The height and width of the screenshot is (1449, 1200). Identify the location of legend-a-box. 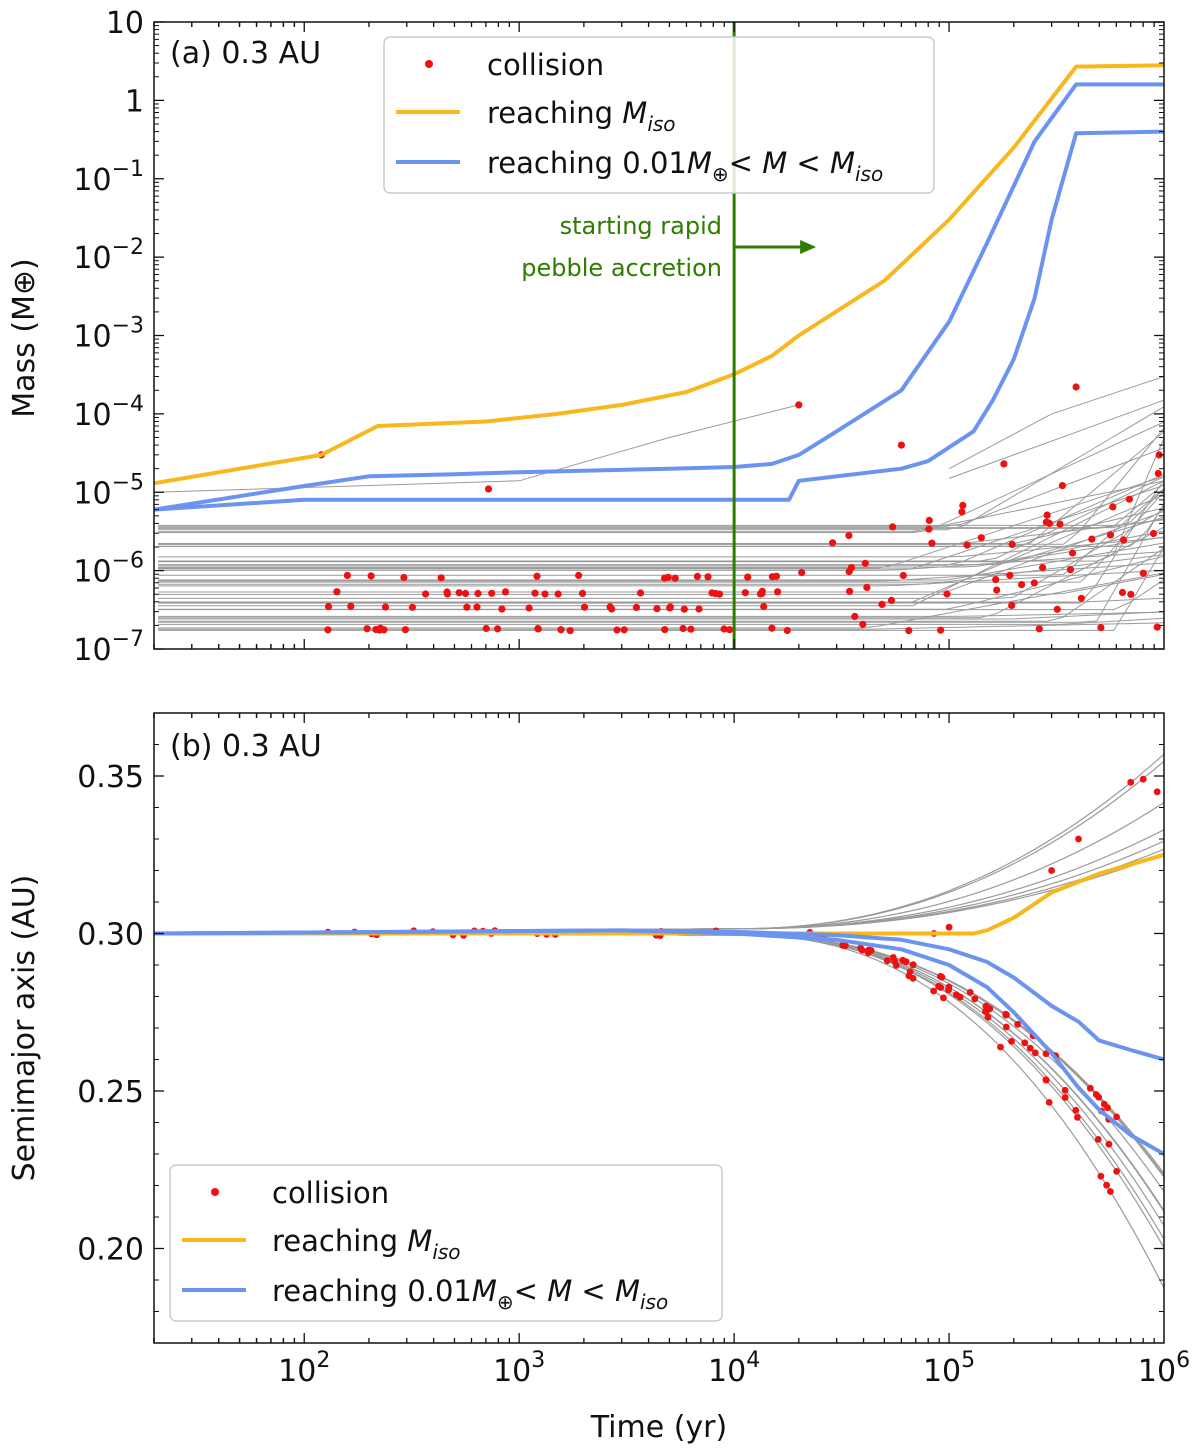
(659, 115).